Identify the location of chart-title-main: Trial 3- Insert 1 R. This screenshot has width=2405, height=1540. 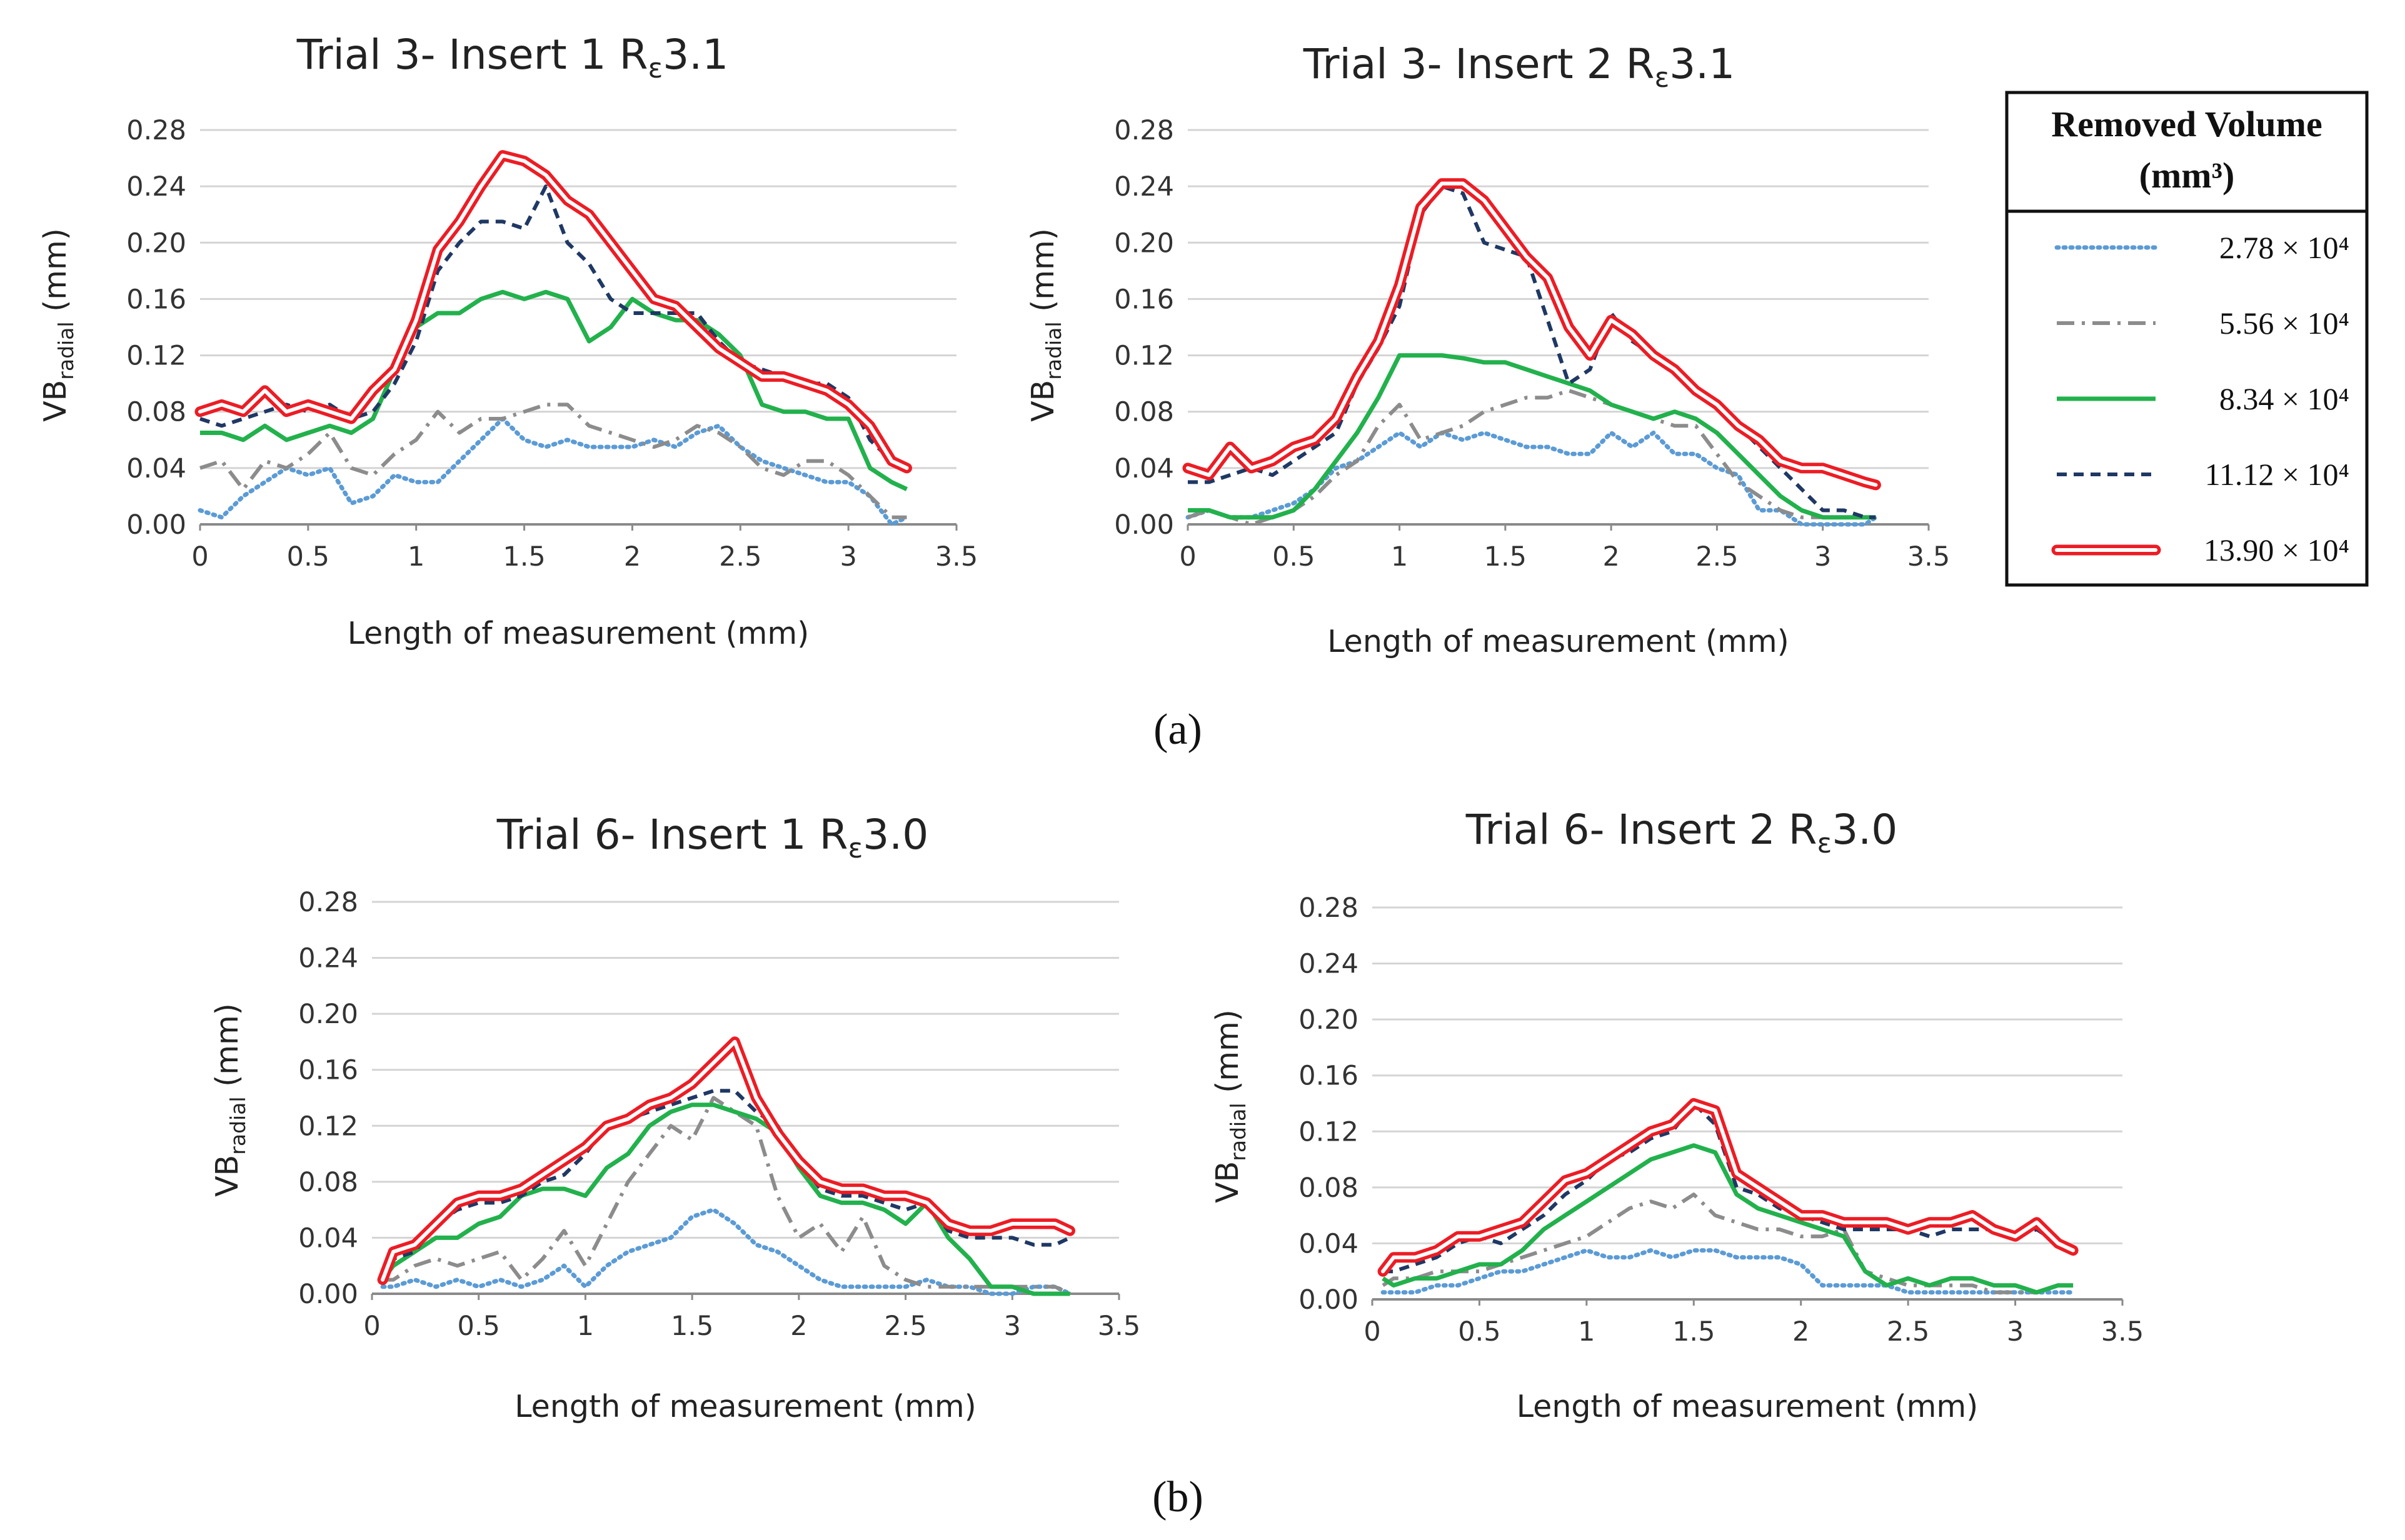
(472, 55).